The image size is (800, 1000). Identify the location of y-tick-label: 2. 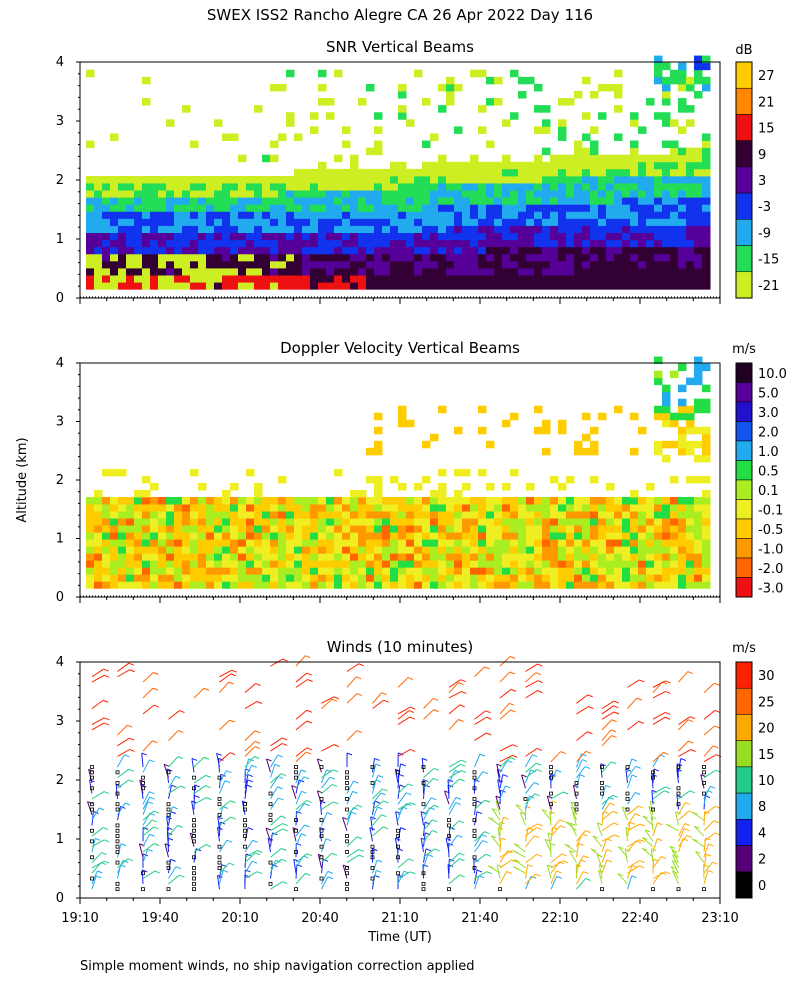
(60, 480).